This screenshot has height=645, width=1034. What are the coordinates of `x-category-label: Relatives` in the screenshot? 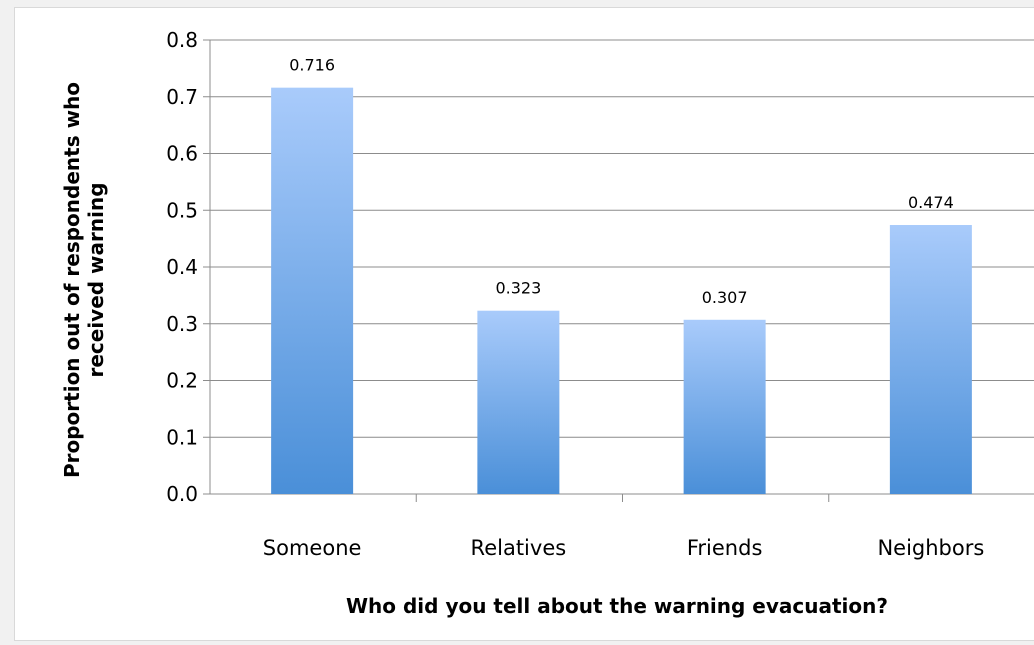 It's located at (519, 548).